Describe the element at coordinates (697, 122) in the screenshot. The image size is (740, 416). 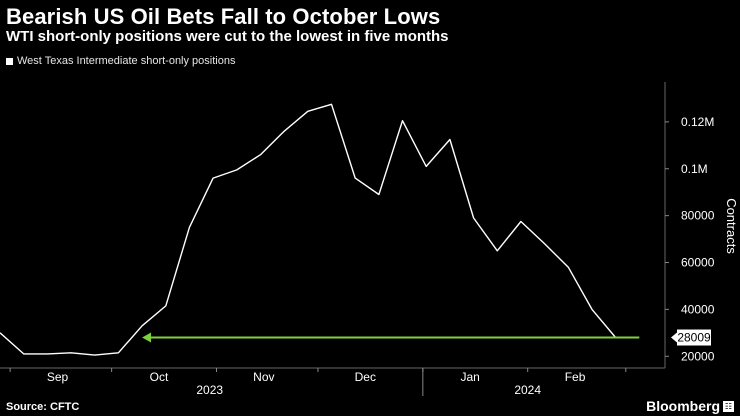
I see `y-tick-label: 0.12M` at that location.